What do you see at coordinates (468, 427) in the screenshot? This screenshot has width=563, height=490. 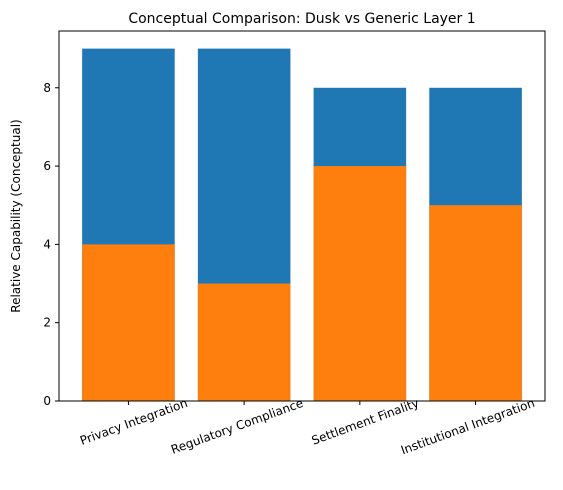 I see `x-tick-label: Institutional Integration` at bounding box center [468, 427].